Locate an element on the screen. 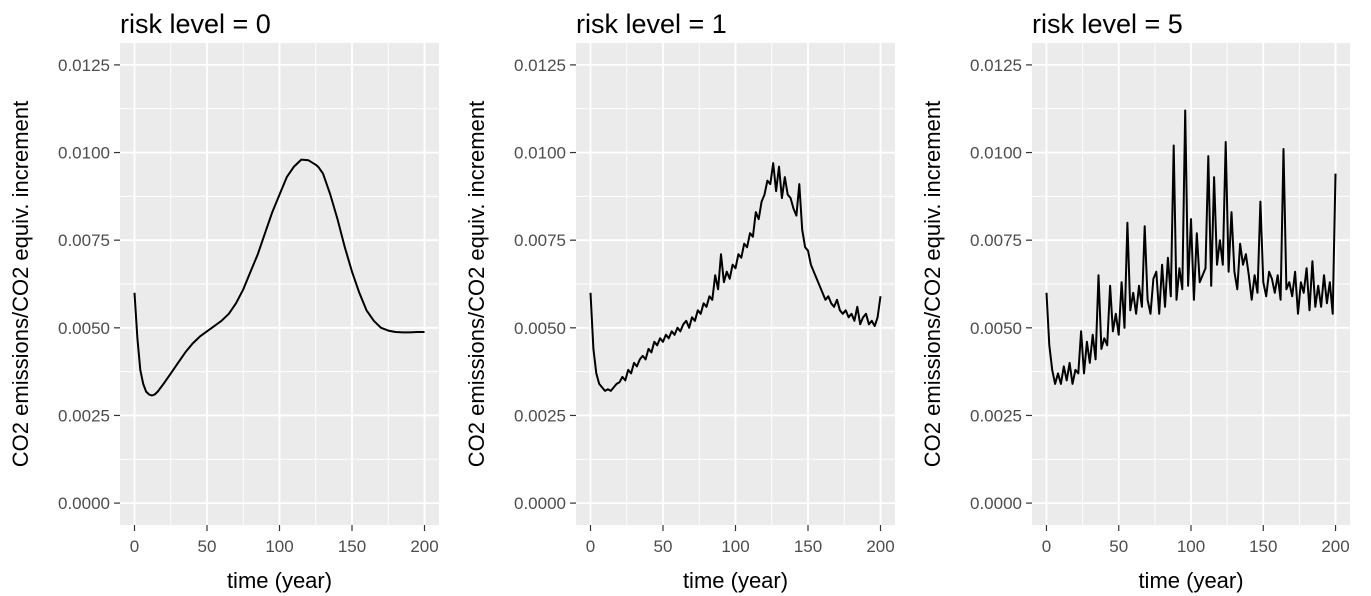  chart-title: risk level = 1 is located at coordinates (651, 24).